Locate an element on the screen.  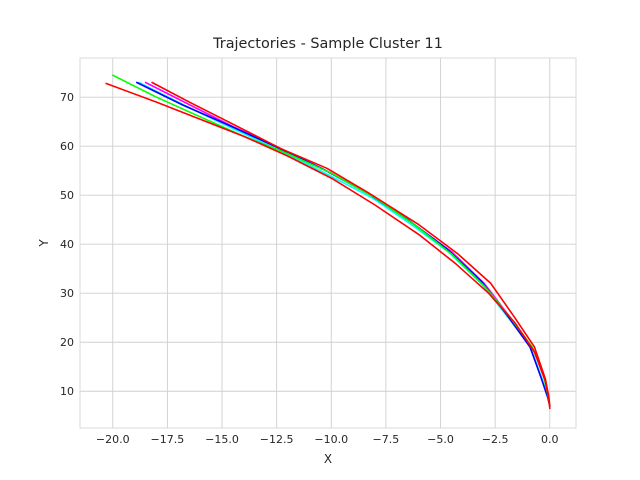
y-tick-label: 10 is located at coordinates (67, 391).